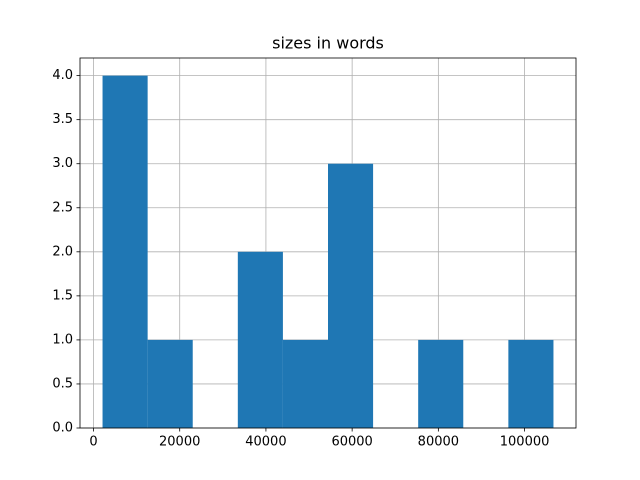 This screenshot has width=640, height=480. What do you see at coordinates (62, 383) in the screenshot?
I see `y-tick-label: 0.5` at bounding box center [62, 383].